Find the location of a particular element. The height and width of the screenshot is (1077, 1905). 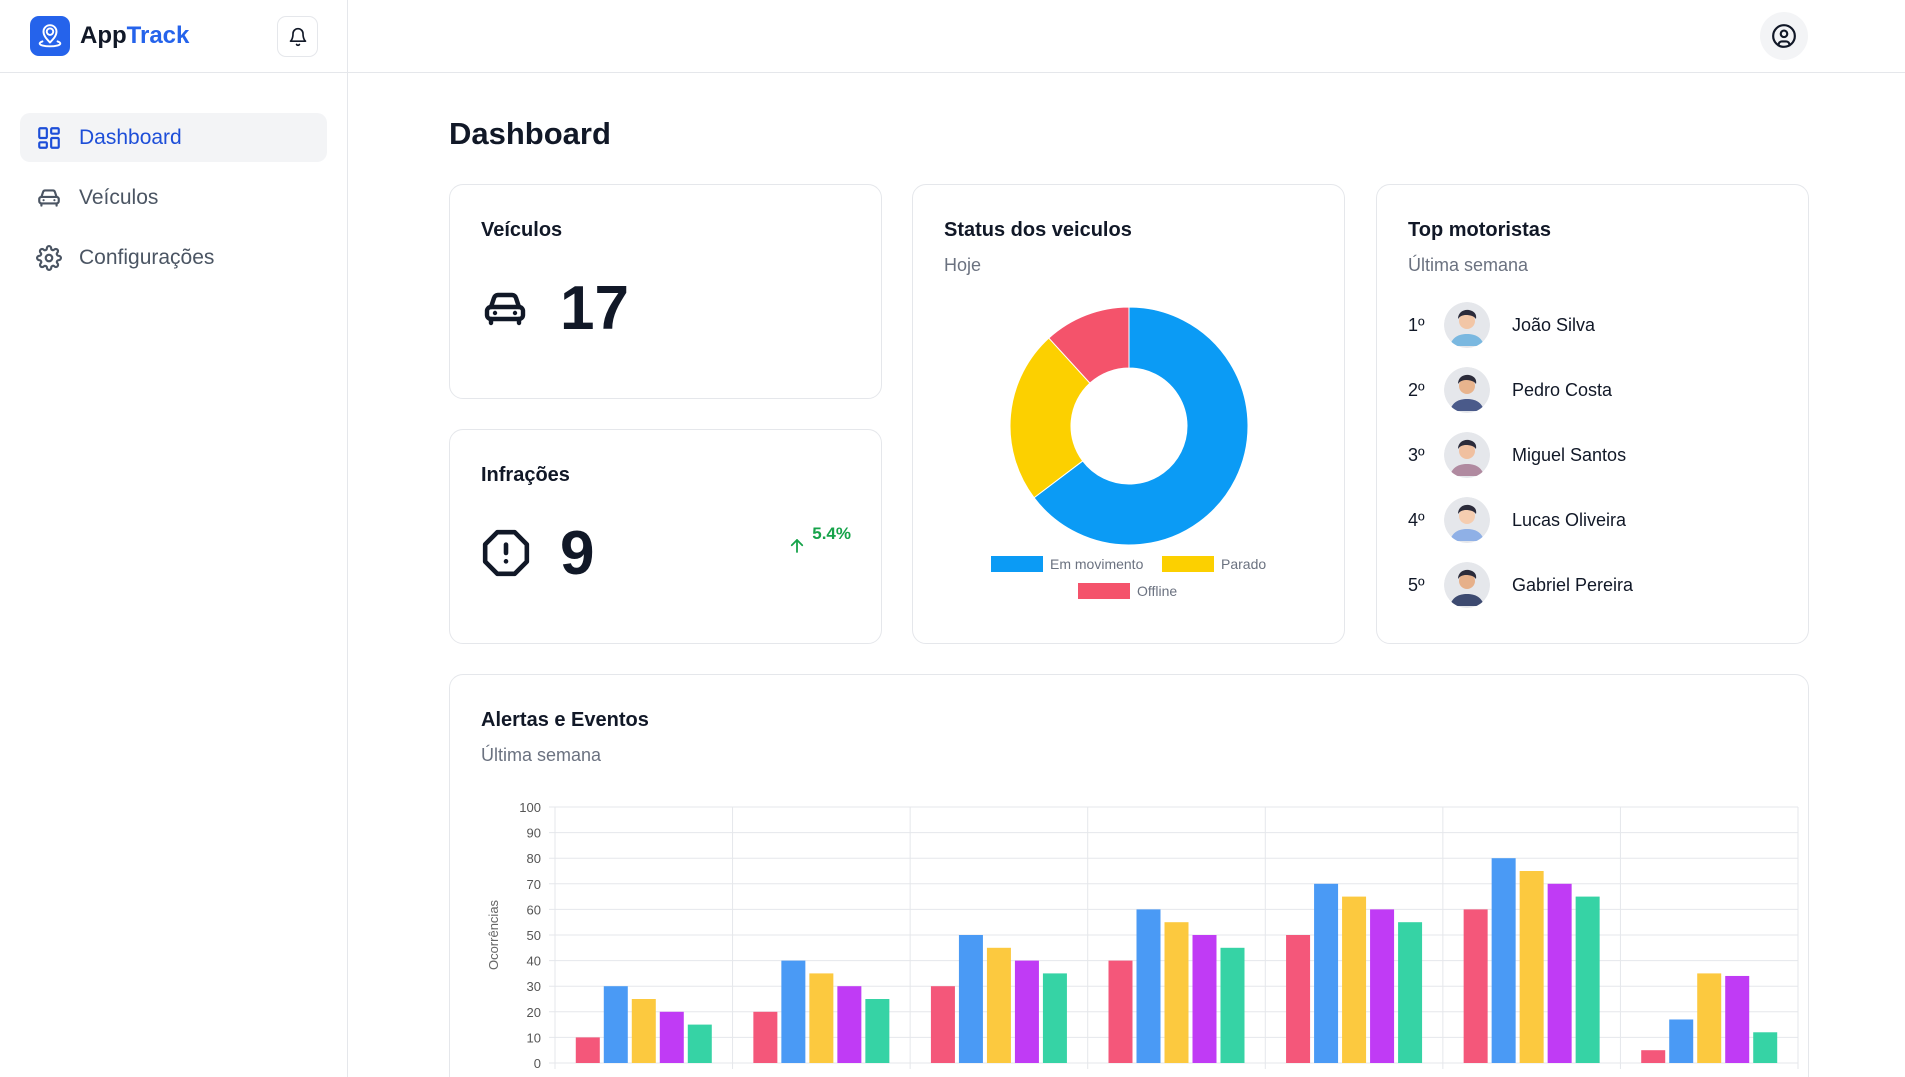

y-tick-label: 20 is located at coordinates (534, 1012).